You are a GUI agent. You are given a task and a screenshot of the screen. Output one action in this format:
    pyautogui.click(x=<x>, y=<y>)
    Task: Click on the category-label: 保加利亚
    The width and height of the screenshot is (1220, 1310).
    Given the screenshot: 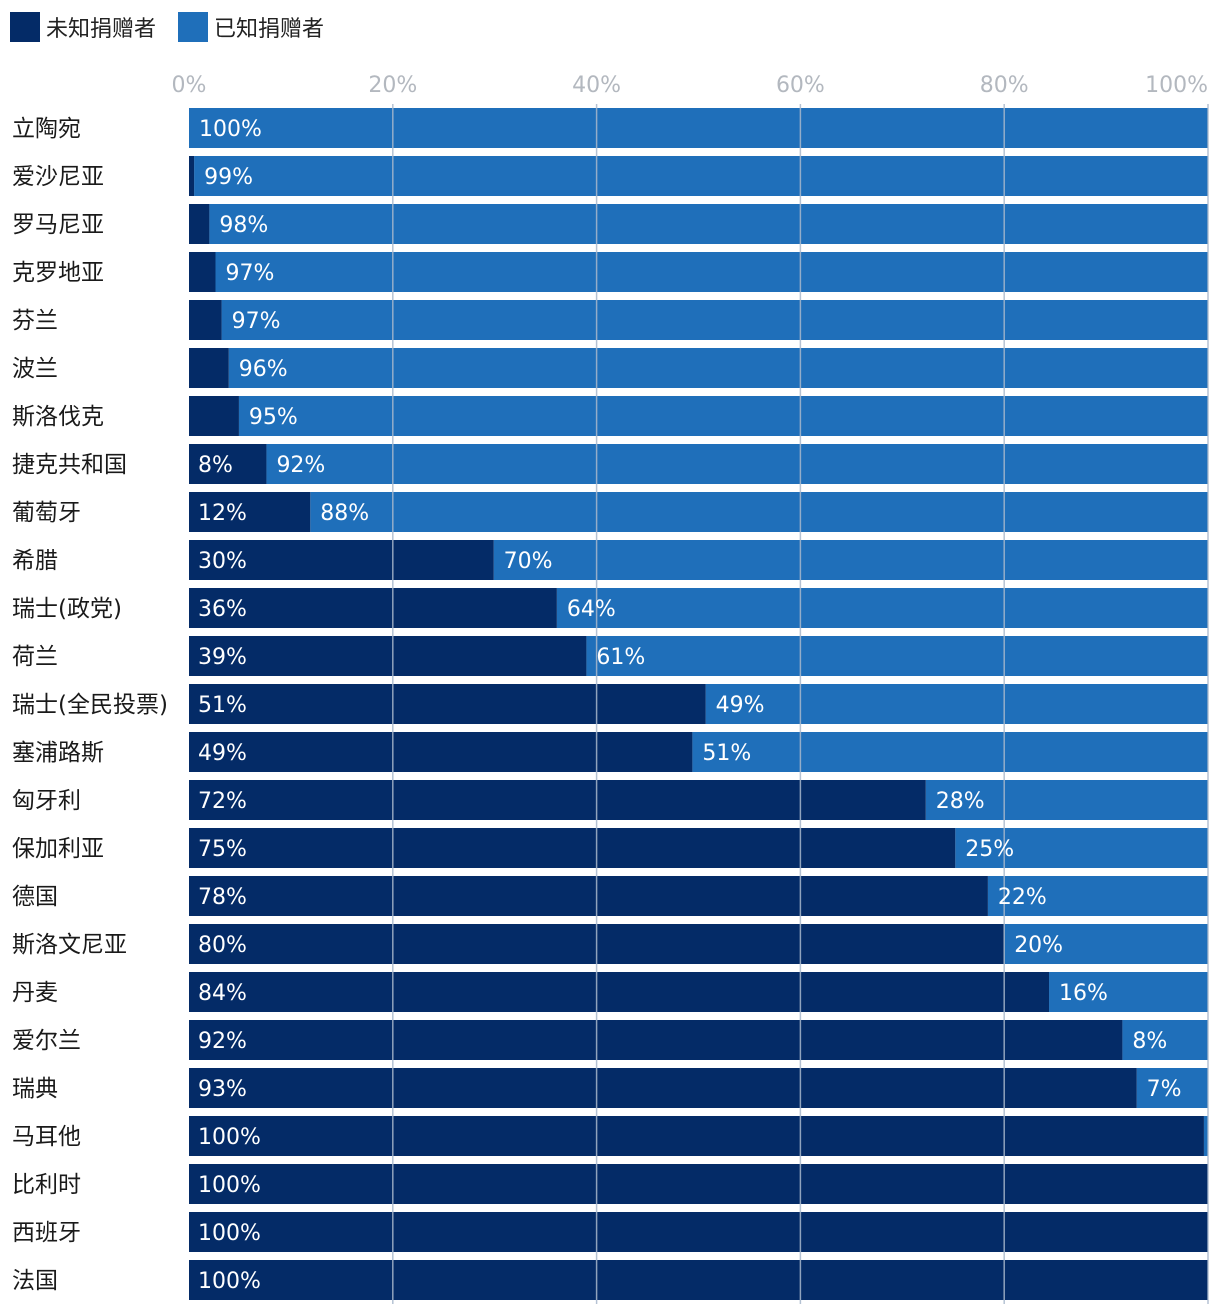 What is the action you would take?
    pyautogui.click(x=58, y=849)
    